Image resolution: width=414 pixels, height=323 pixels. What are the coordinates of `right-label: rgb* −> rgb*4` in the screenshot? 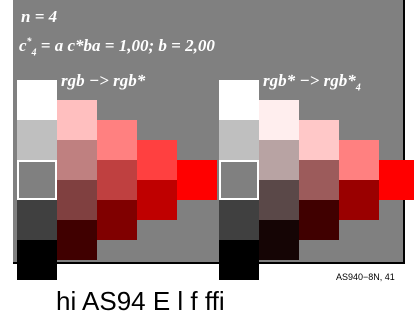 It's located at (312, 82).